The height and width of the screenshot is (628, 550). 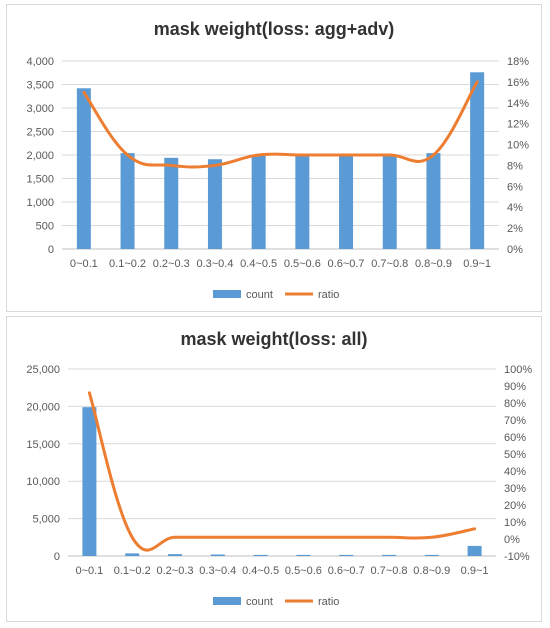 I want to click on y-left-tick-label: 500, so click(x=45, y=227).